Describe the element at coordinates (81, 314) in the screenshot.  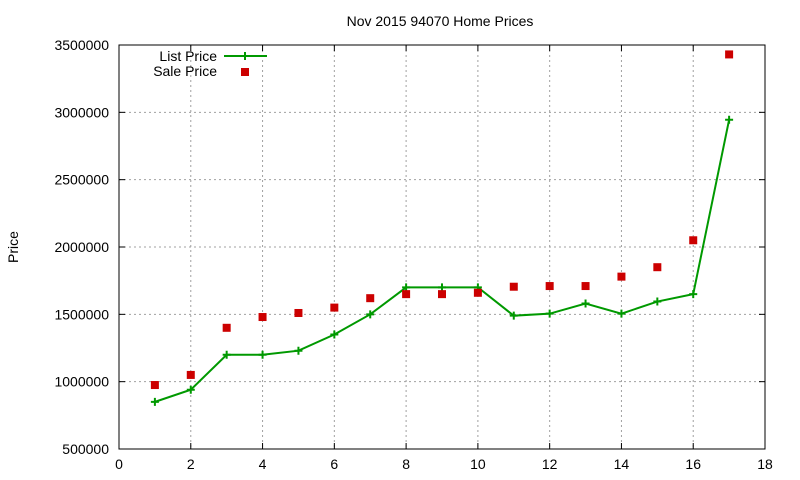
I see `y-tick-label: 1500000` at that location.